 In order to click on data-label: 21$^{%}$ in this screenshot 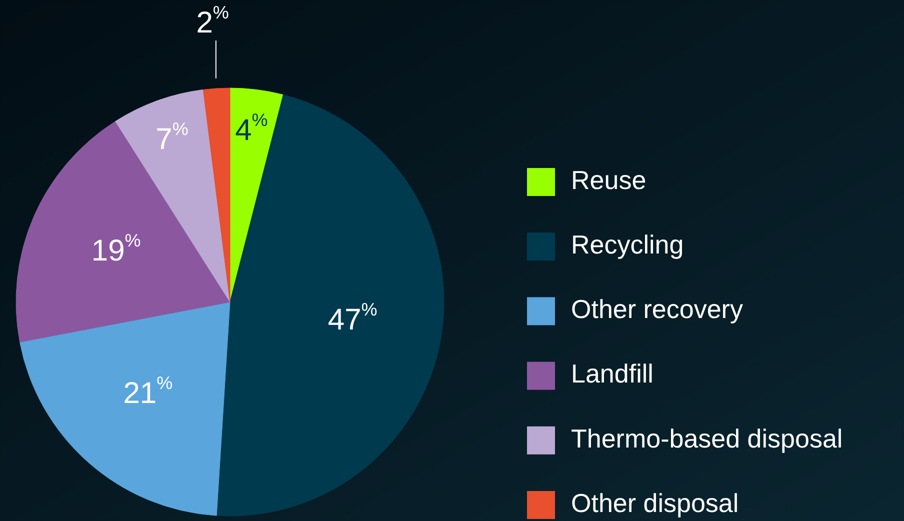, I will do `click(148, 391)`.